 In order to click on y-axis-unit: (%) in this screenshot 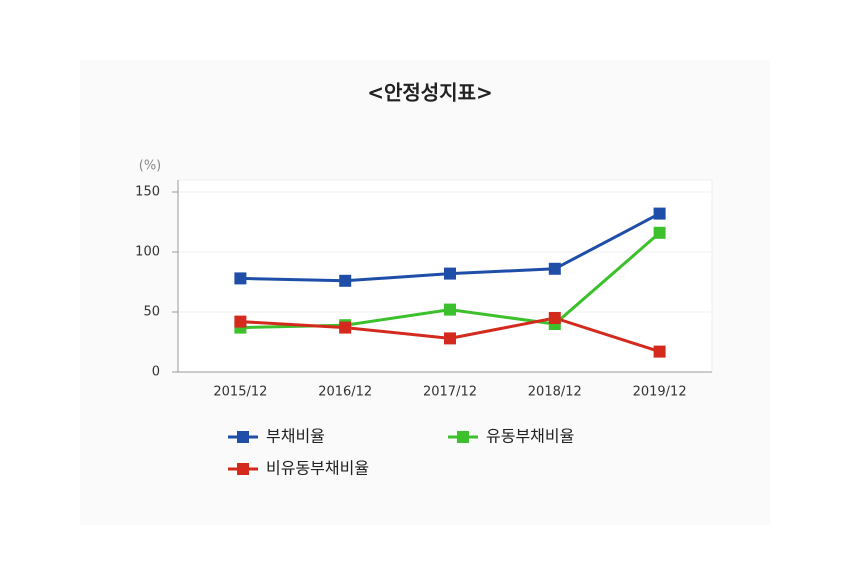, I will do `click(150, 166)`.